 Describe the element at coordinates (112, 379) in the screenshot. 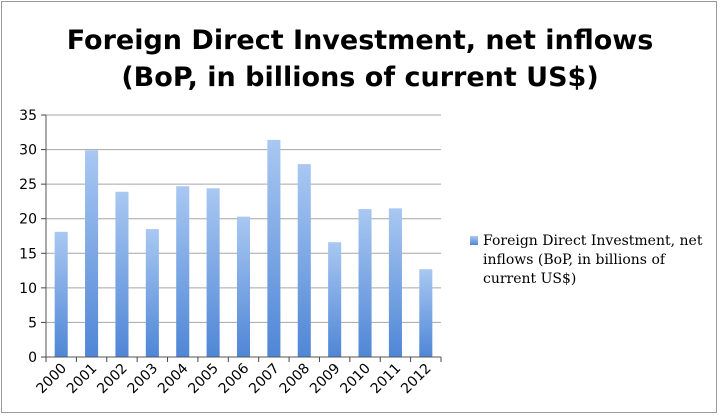

I see `x-tick-label: 2002` at that location.